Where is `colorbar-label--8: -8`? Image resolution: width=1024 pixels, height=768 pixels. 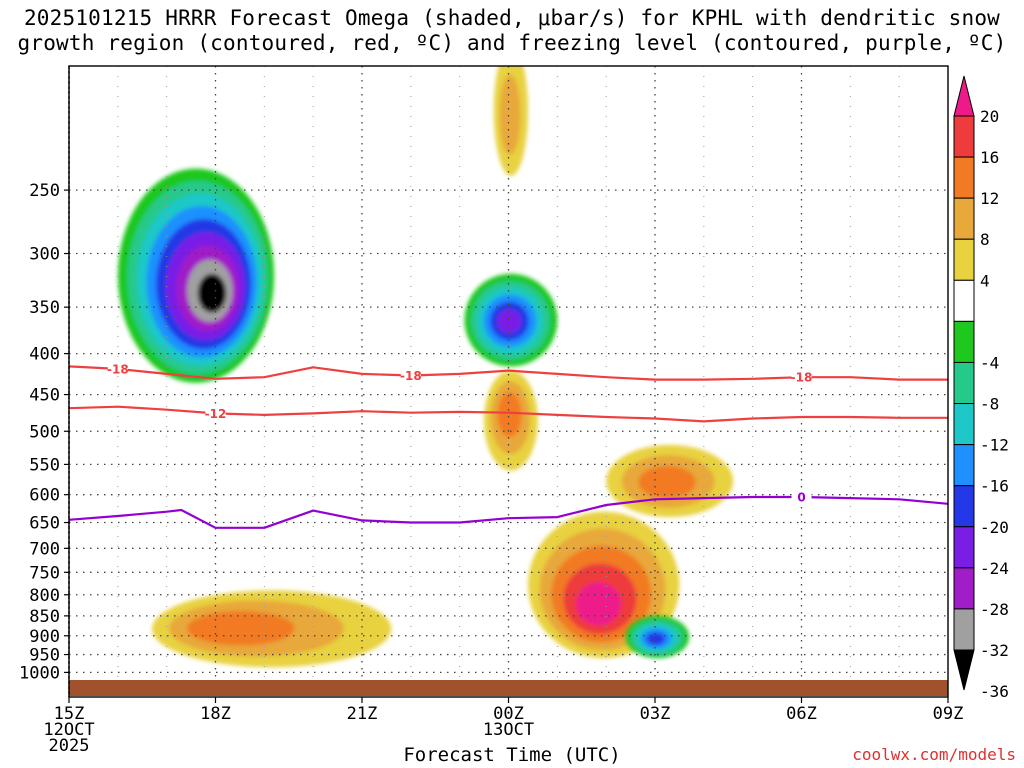
colorbar-label--8: -8 is located at coordinates (989, 404).